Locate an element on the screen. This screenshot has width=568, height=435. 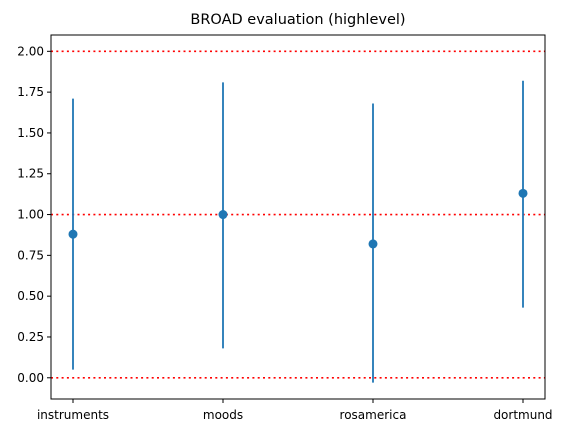
y-tick-label: 1.25 is located at coordinates (30, 174).